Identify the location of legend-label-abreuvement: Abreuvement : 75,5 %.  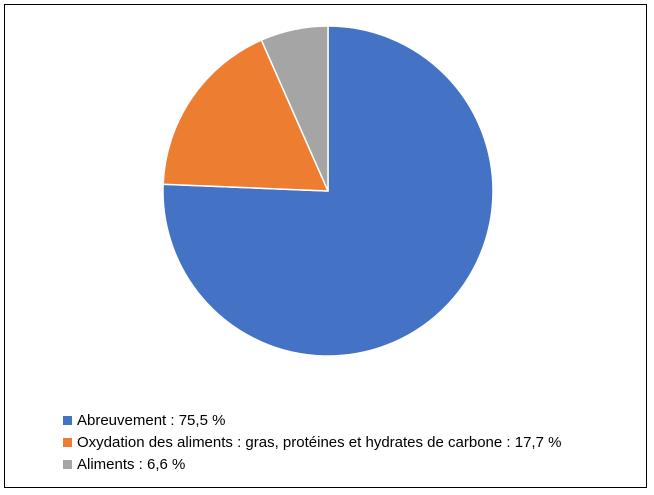
(151, 420).